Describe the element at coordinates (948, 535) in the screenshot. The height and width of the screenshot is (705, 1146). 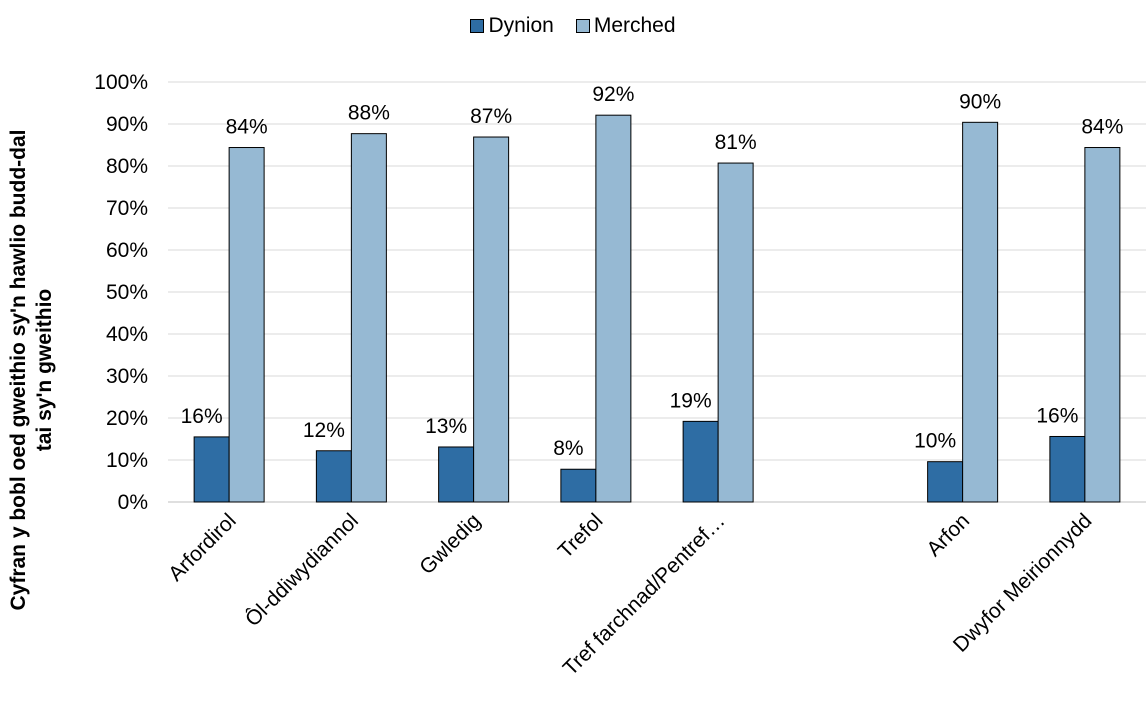
I see `x-tick-label: Arfon` at that location.